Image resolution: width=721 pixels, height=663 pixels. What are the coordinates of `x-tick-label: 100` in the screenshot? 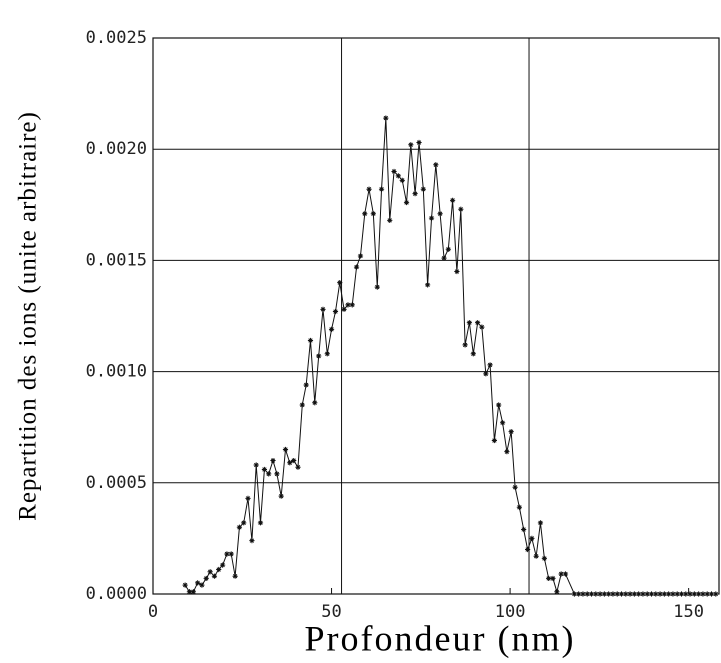 It's located at (510, 612).